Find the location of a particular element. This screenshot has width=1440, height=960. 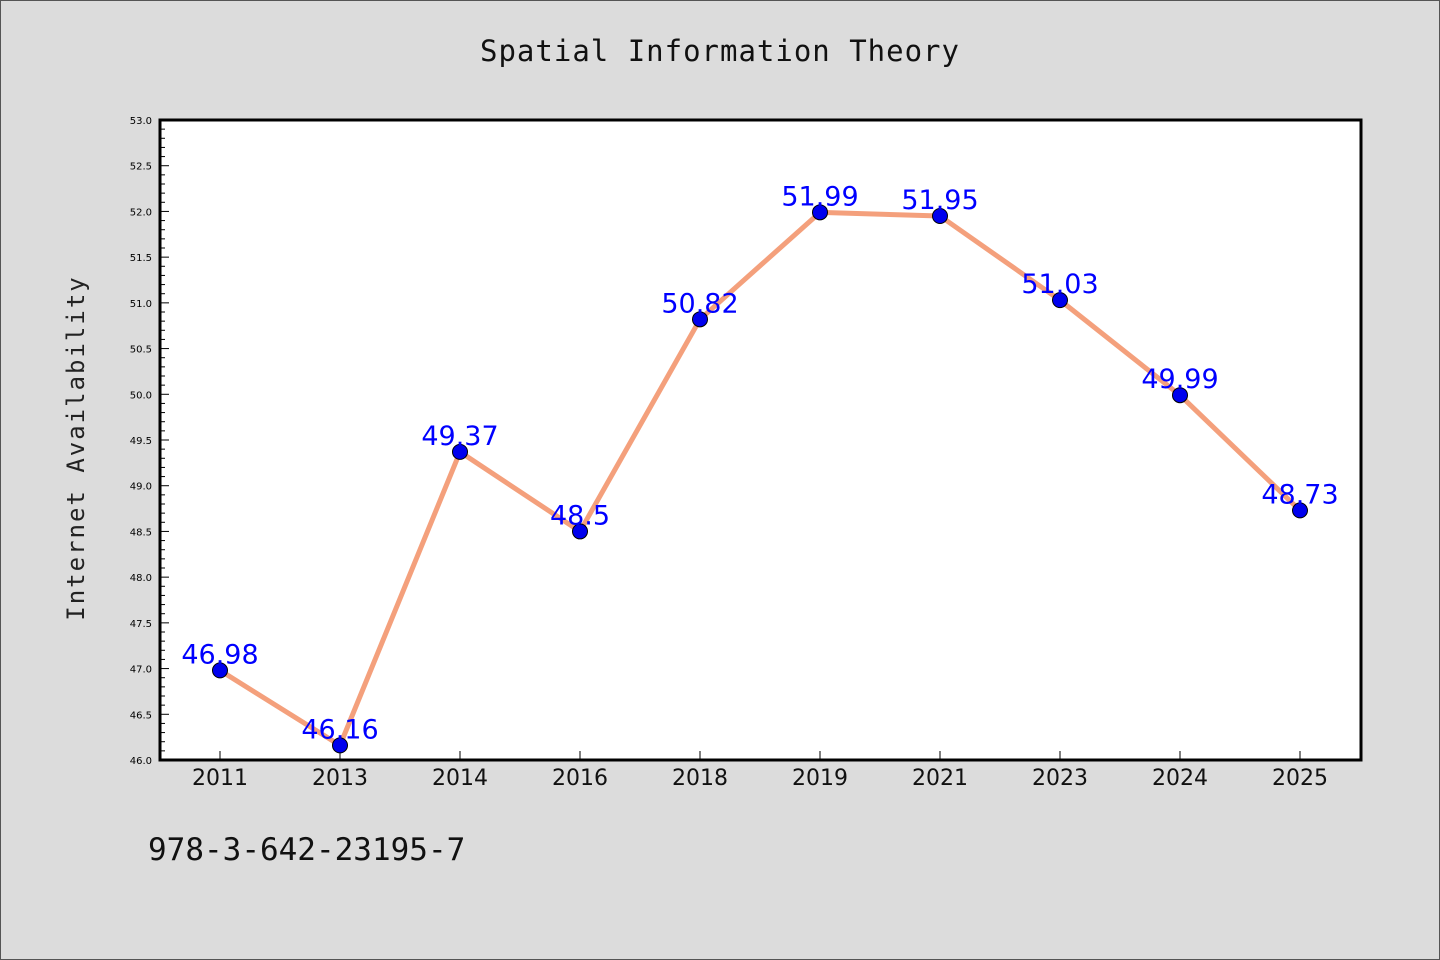

y-tick-label: 47.0 is located at coordinates (141, 670).